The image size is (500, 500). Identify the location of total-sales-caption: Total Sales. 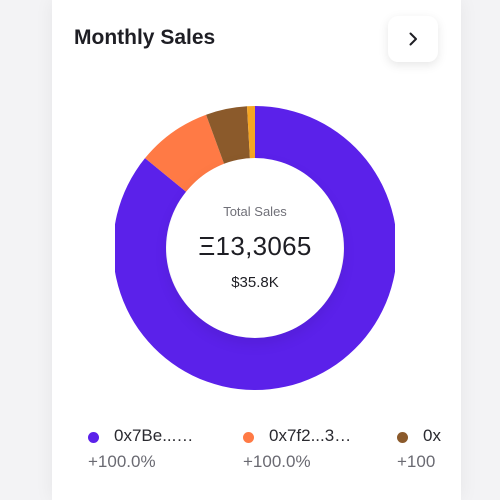
(255, 211).